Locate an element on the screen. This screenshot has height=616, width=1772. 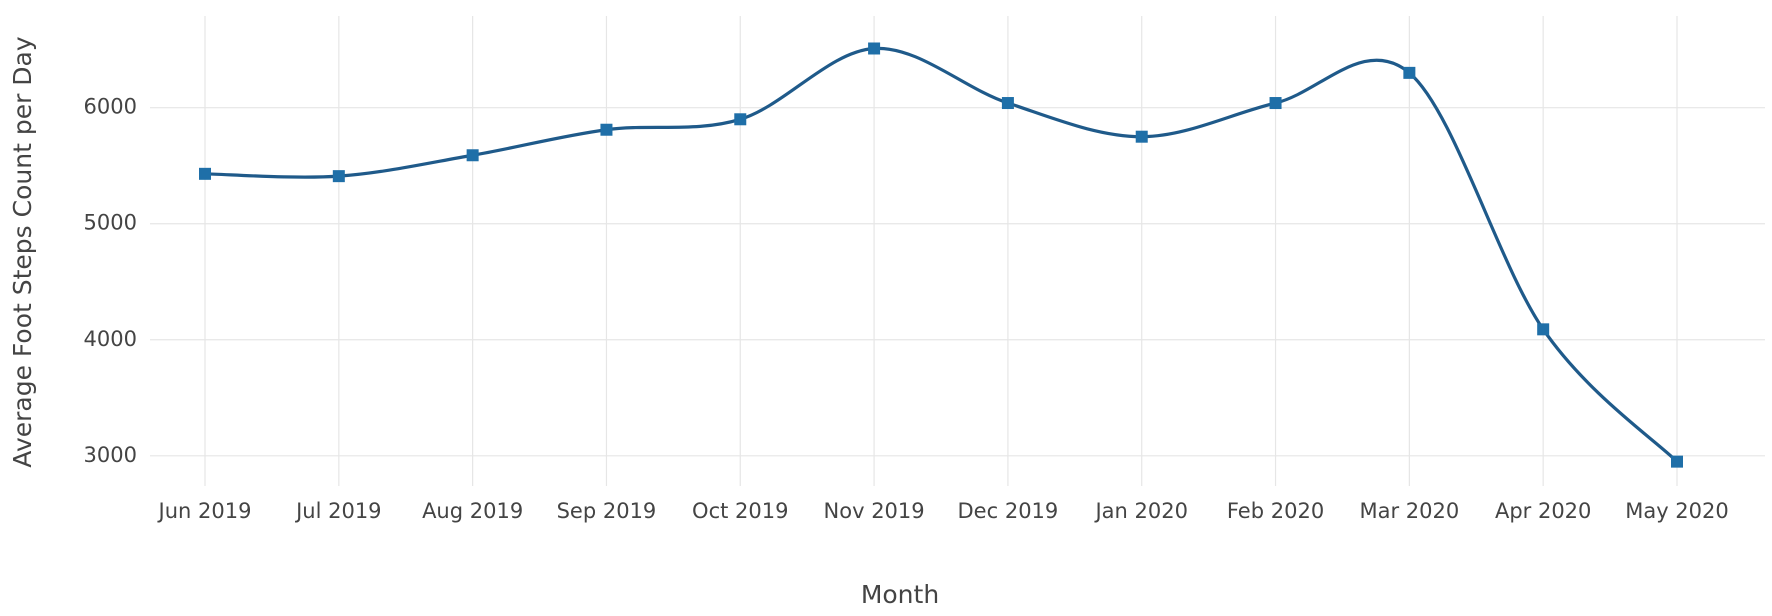
y-tick-label: 4000 is located at coordinates (110, 339).